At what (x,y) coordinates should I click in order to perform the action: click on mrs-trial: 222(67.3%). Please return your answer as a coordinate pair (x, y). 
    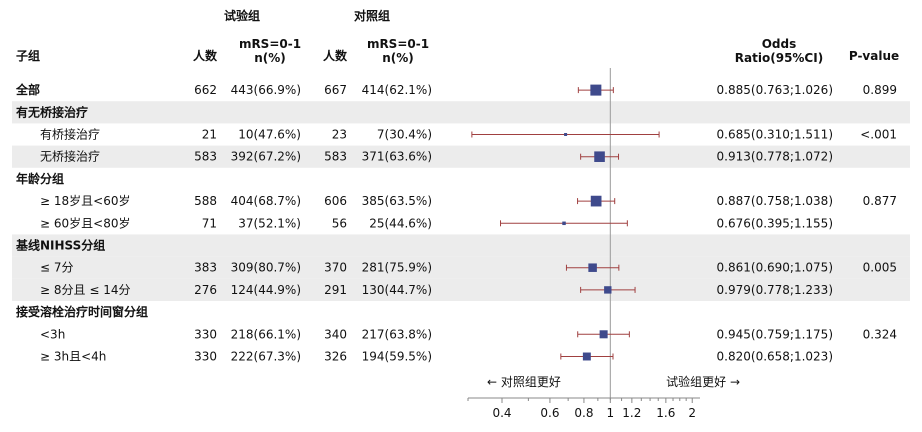
    Looking at the image, I should click on (266, 357).